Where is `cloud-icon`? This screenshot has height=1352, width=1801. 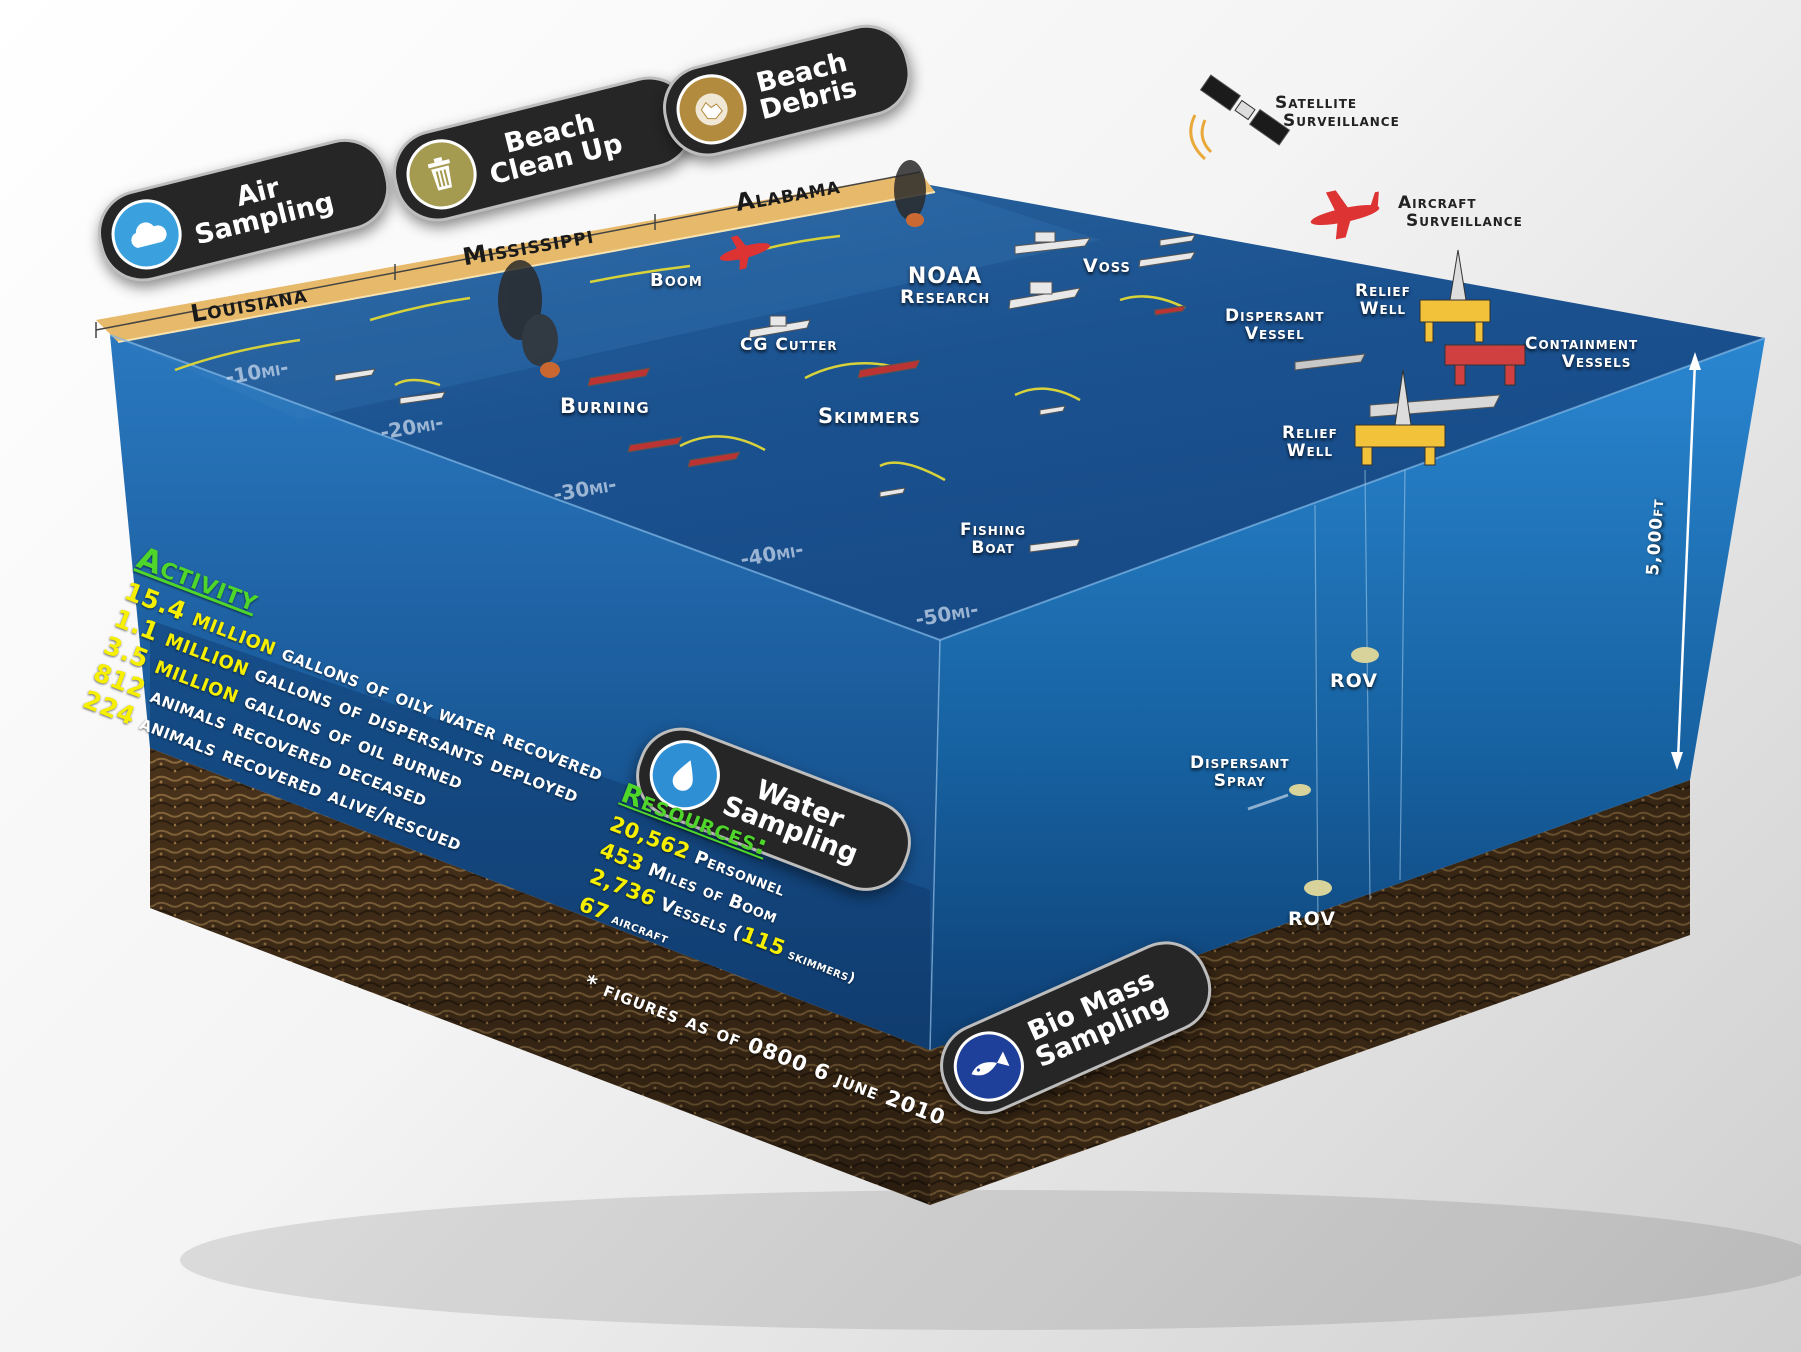 cloud-icon is located at coordinates (147, 234).